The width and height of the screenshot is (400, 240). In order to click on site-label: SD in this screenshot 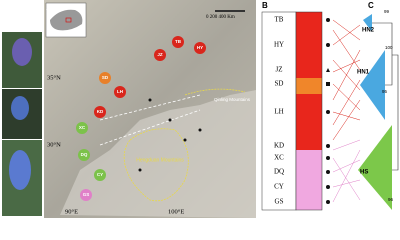, I will do `click(105, 77)`.